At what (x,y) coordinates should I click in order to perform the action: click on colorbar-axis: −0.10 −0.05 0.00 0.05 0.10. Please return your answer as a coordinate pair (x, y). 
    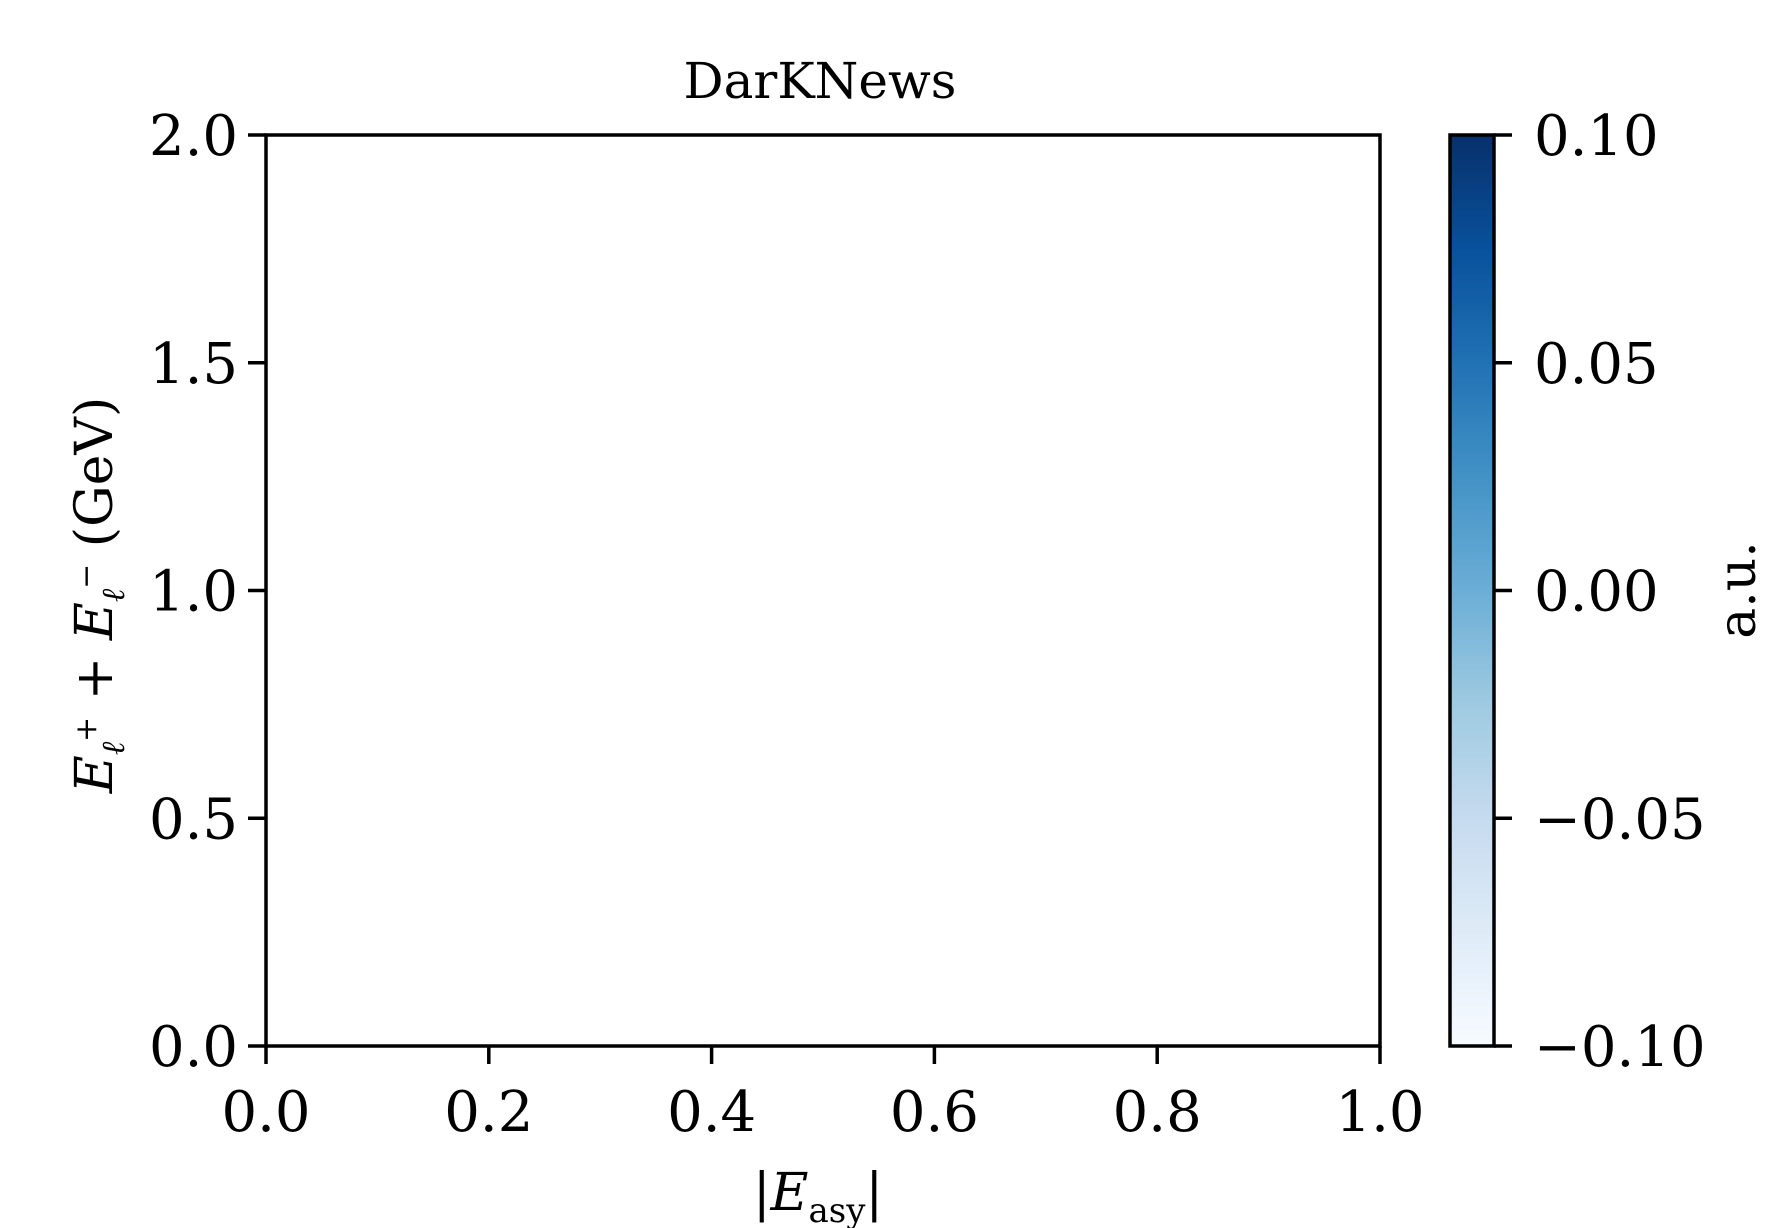
    Looking at the image, I should click on (1600, 592).